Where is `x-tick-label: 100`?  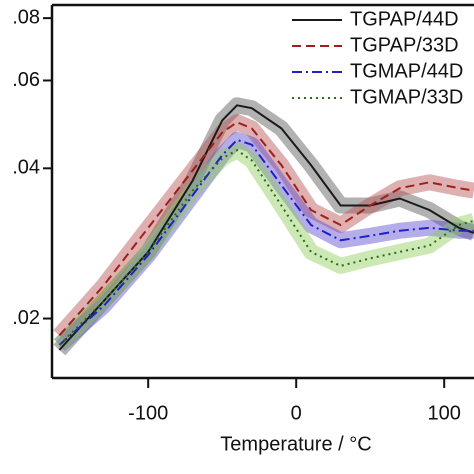 x-tick-label: 100 is located at coordinates (444, 413).